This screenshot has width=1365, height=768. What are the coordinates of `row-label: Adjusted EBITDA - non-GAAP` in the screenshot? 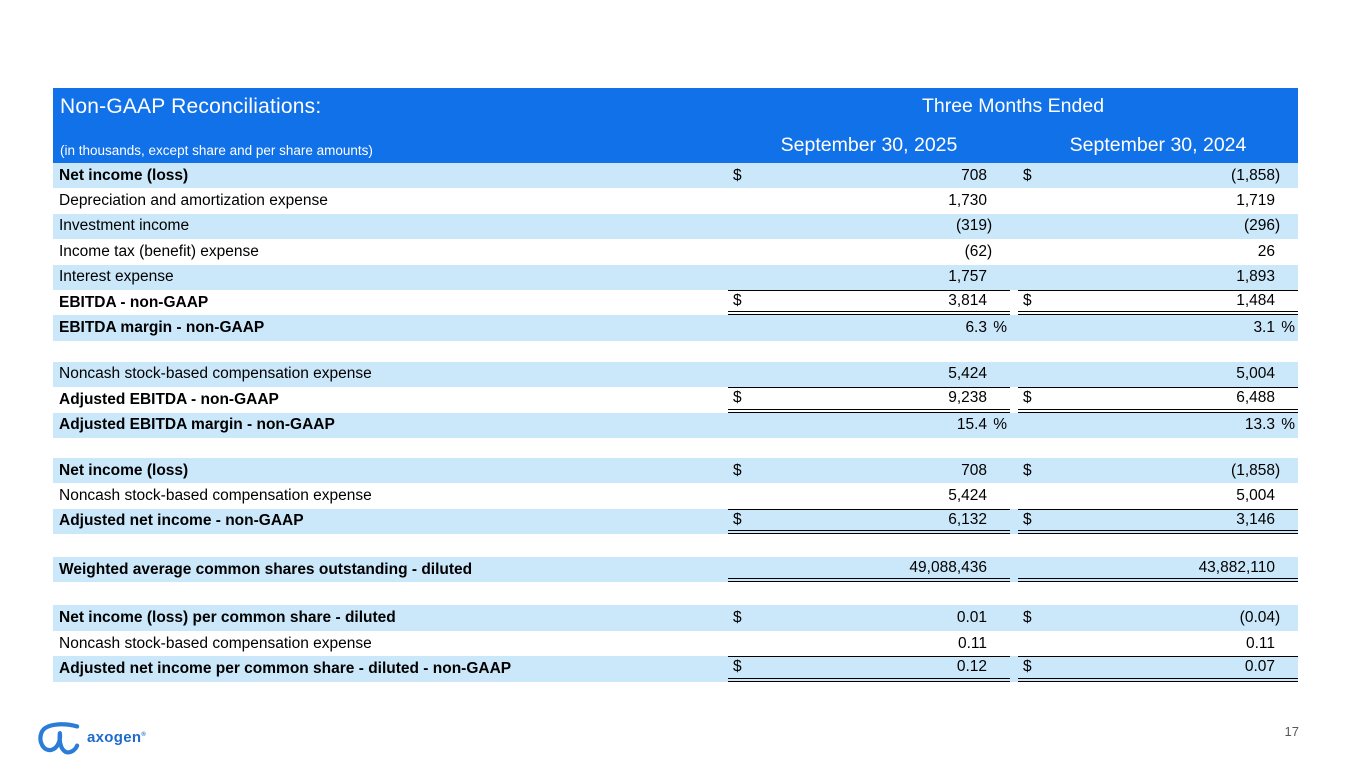 It's located at (169, 399).